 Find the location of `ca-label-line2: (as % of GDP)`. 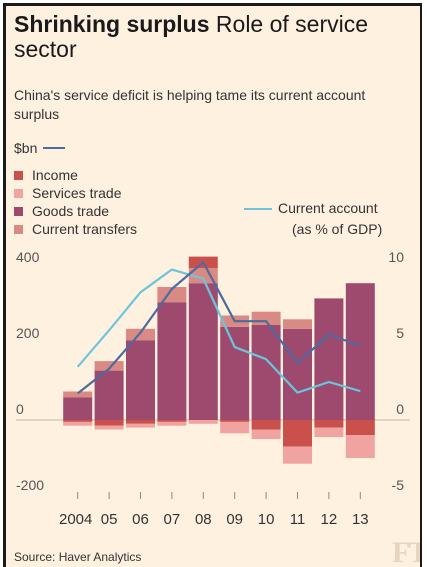

ca-label-line2: (as % of GDP) is located at coordinates (337, 229).